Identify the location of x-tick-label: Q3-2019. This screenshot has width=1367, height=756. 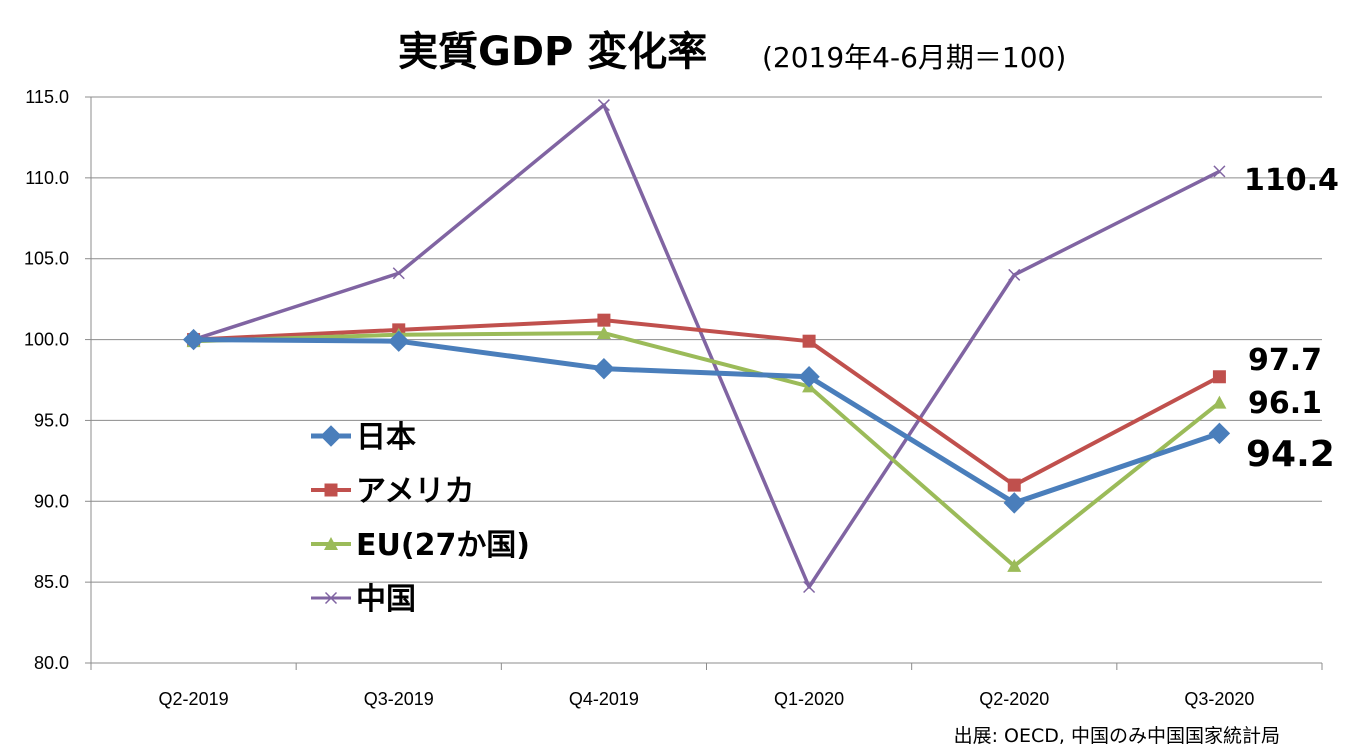
(399, 699).